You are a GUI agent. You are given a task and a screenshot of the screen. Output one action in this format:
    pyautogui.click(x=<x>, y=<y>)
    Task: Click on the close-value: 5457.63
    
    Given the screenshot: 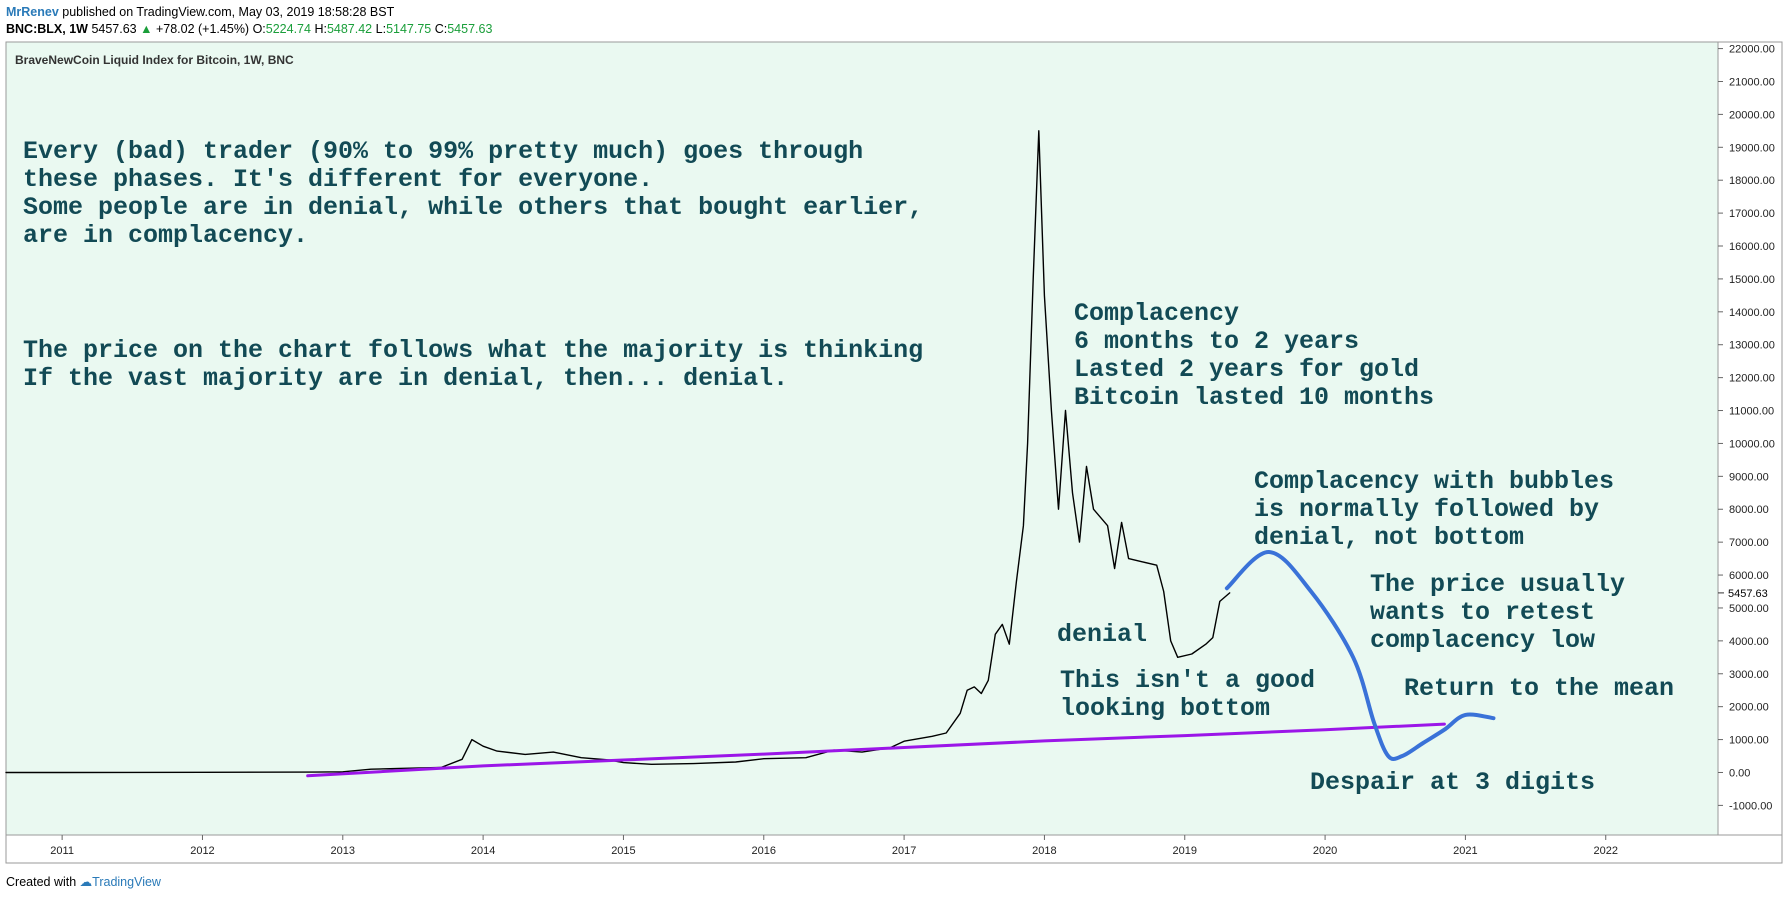 What is the action you would take?
    pyautogui.click(x=470, y=29)
    